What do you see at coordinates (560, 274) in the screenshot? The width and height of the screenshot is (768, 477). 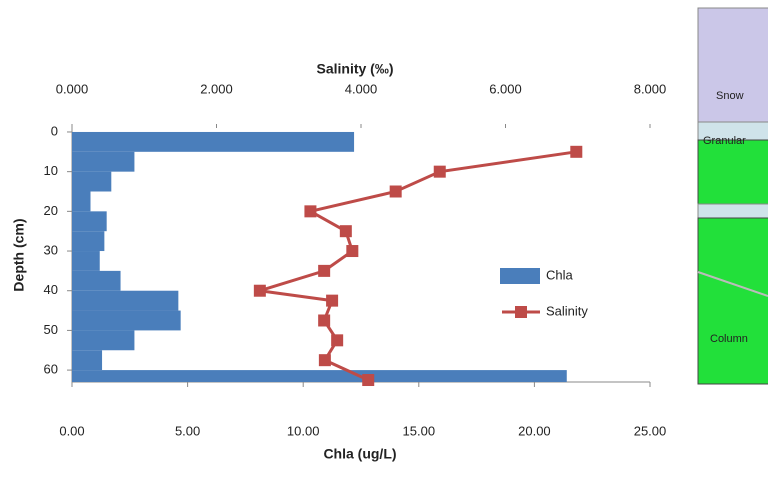 I see `legend-label: Chla` at bounding box center [560, 274].